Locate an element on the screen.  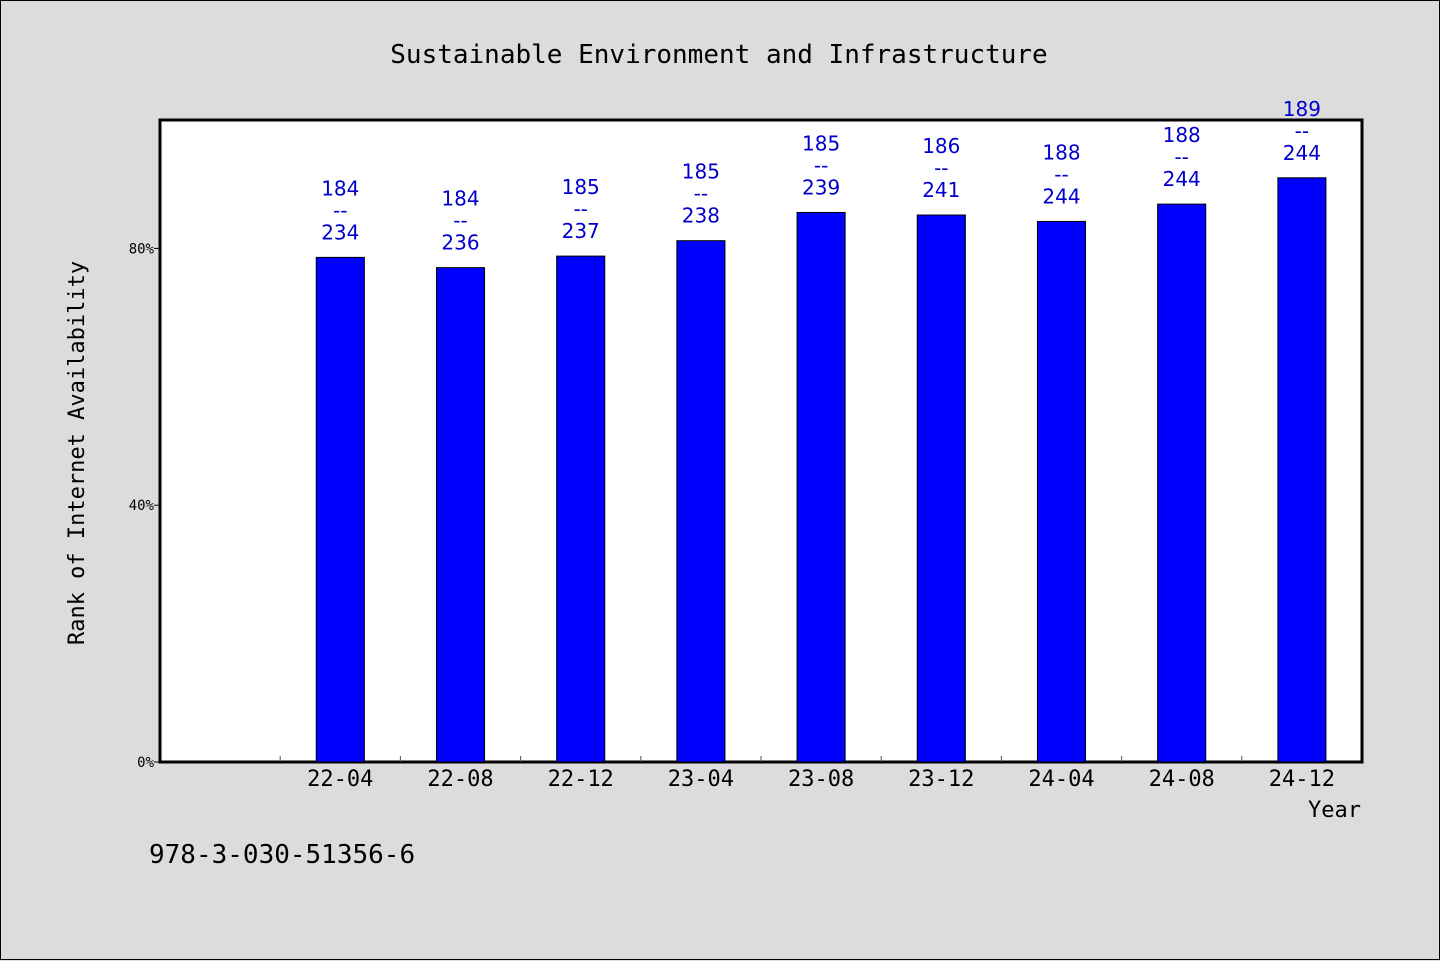
bar-label-bottom: 241 is located at coordinates (941, 190).